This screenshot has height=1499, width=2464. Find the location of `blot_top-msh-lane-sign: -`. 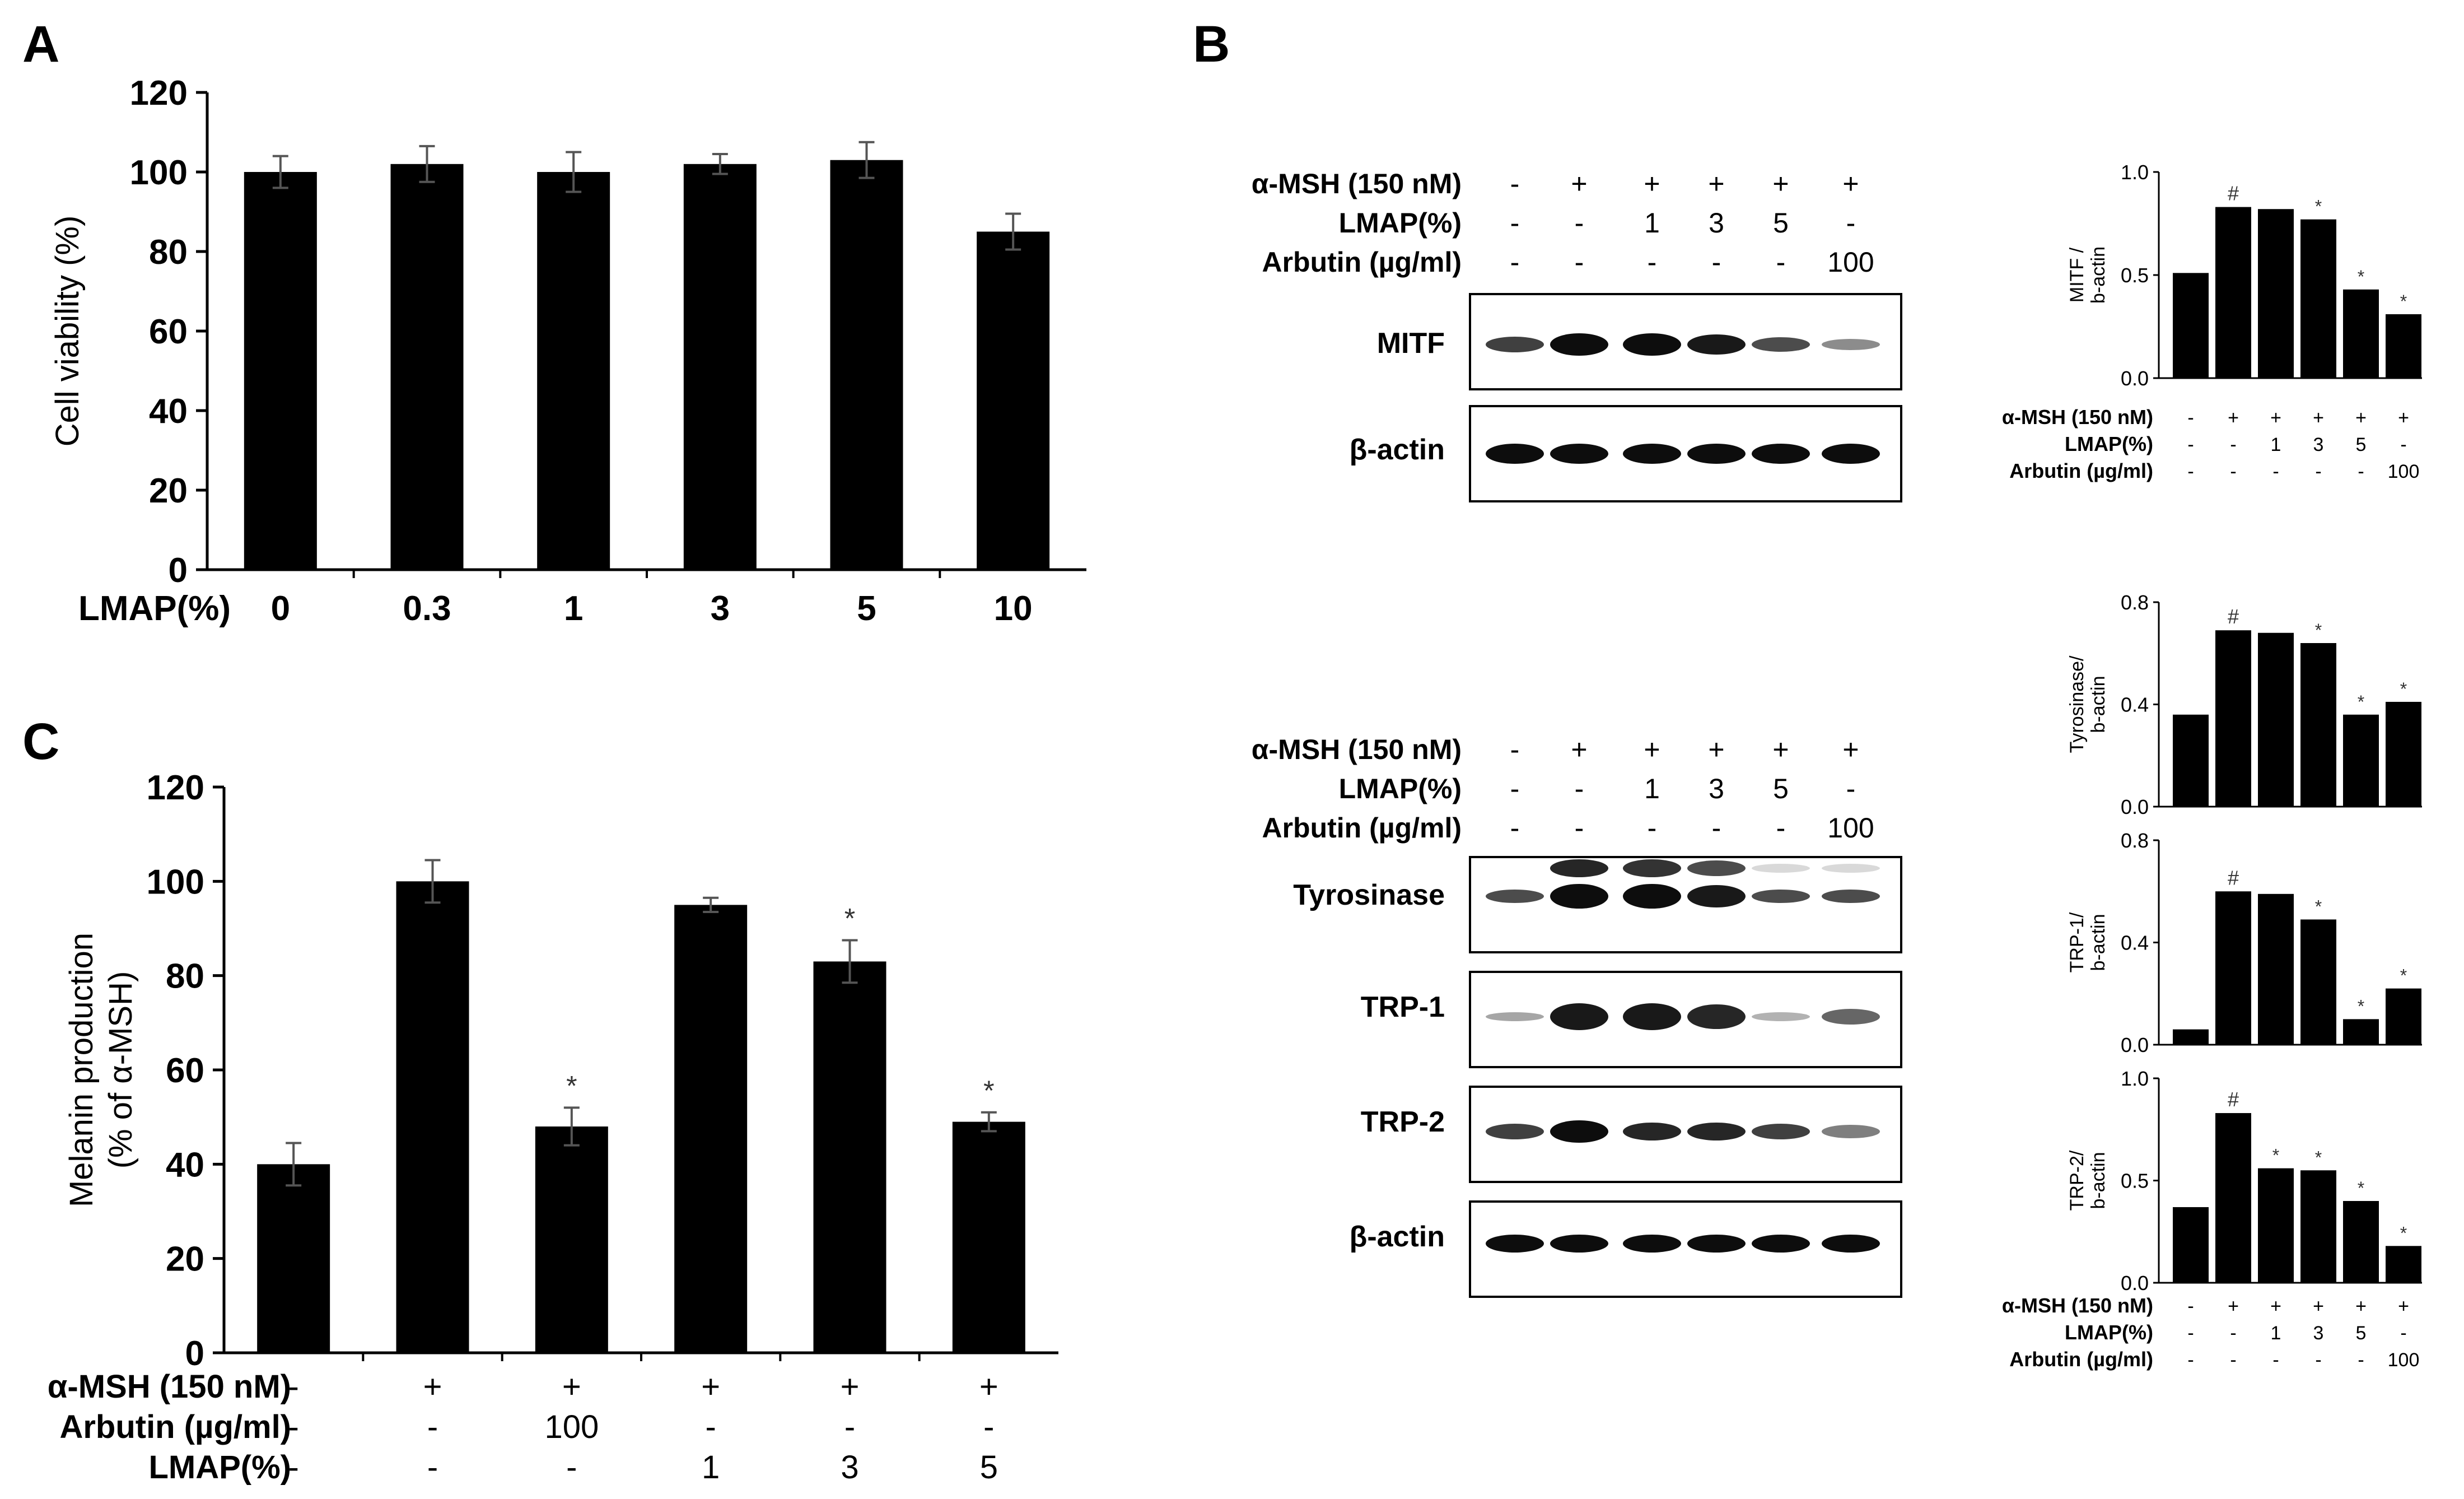

blot_top-msh-lane-sign: - is located at coordinates (1515, 183).